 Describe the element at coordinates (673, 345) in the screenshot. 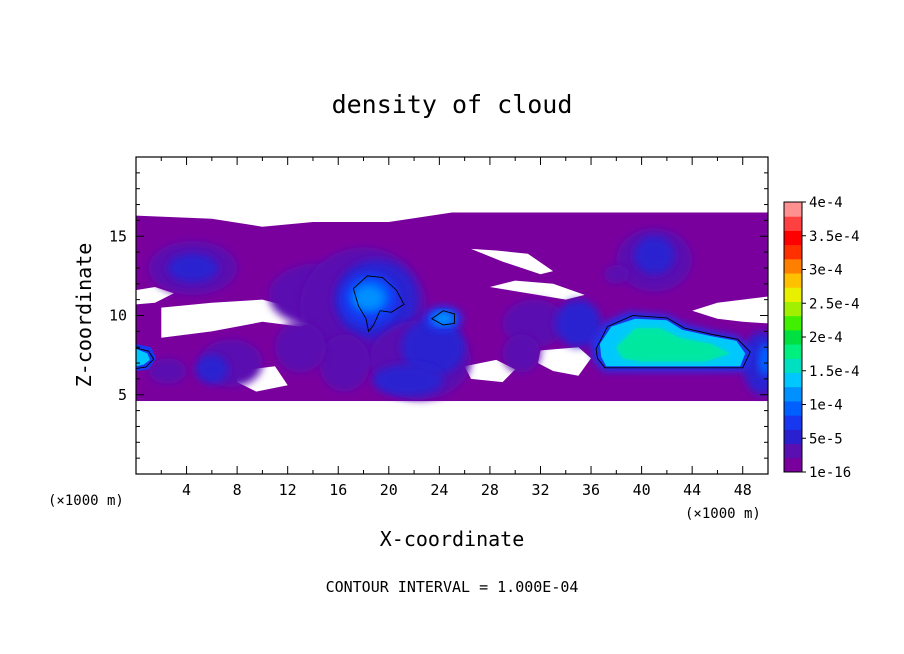

I see `right-core-peak` at that location.